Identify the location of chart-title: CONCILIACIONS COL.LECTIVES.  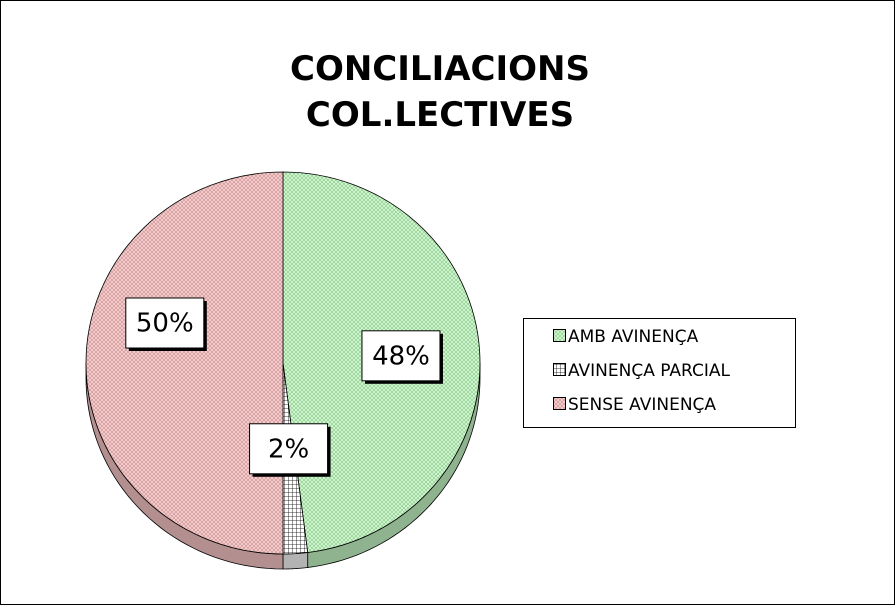
(440, 92).